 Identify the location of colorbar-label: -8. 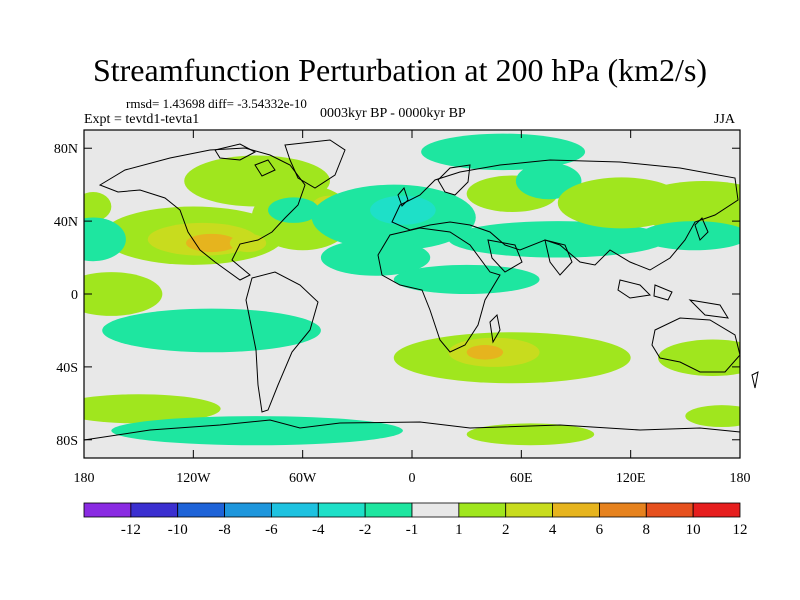
(224, 530).